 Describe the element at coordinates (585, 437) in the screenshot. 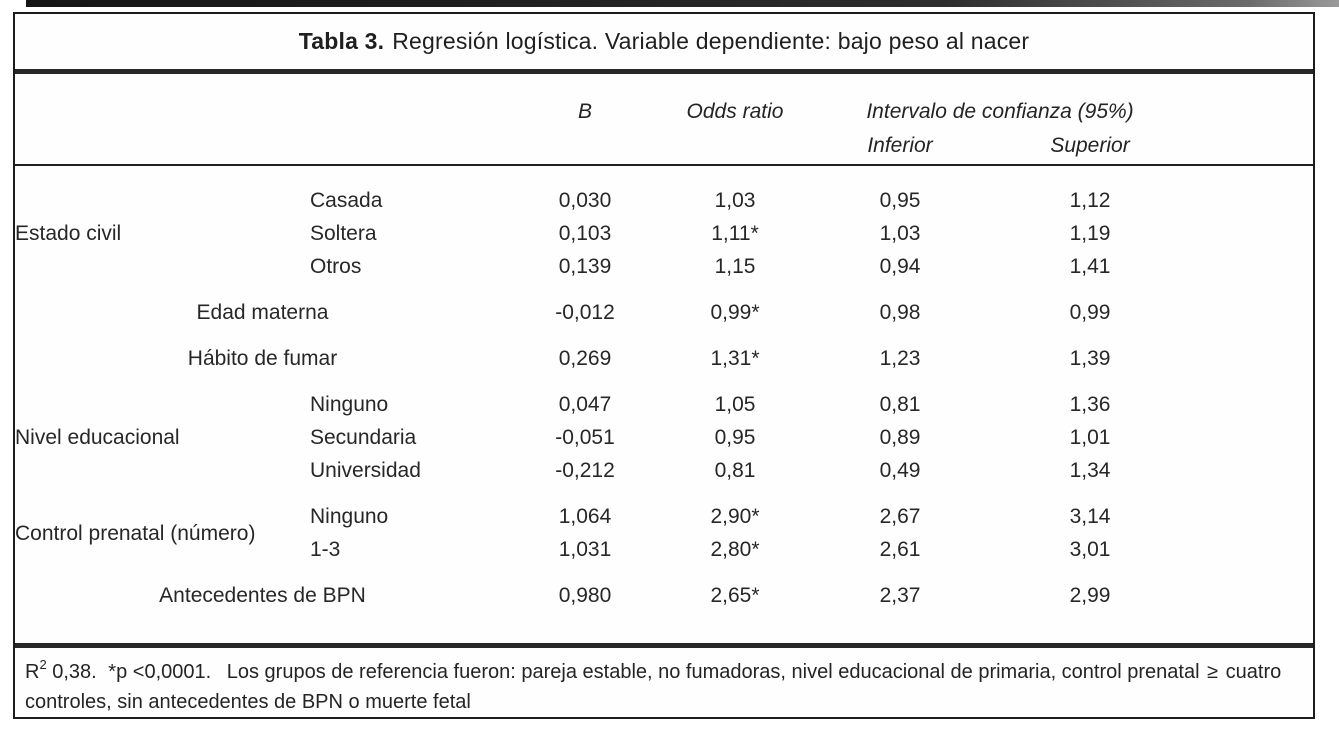

I see `value-b: -0,051` at that location.